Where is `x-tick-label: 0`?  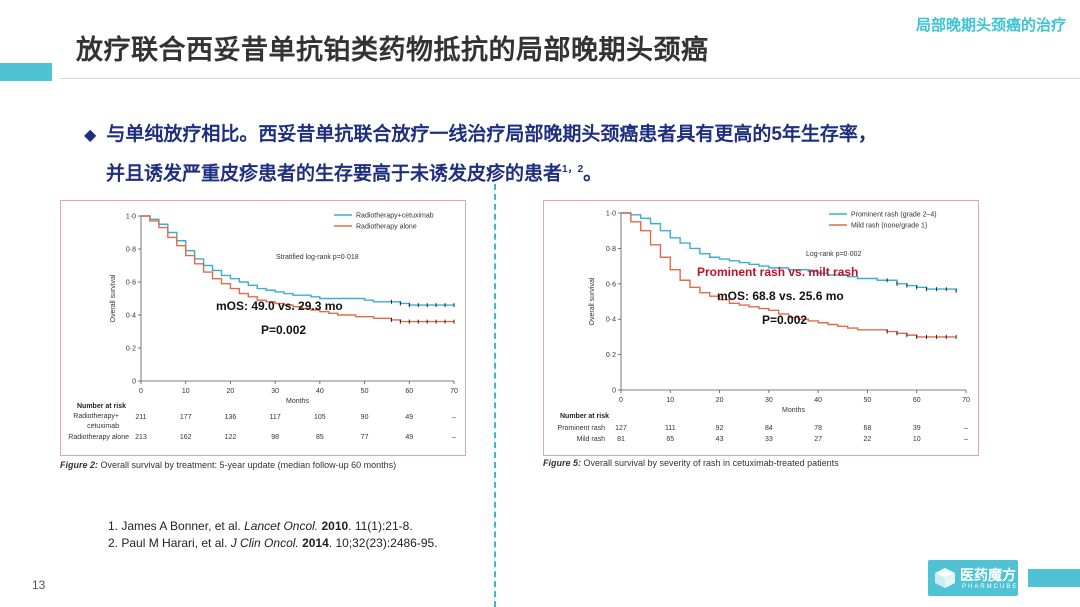
x-tick-label: 0 is located at coordinates (141, 391).